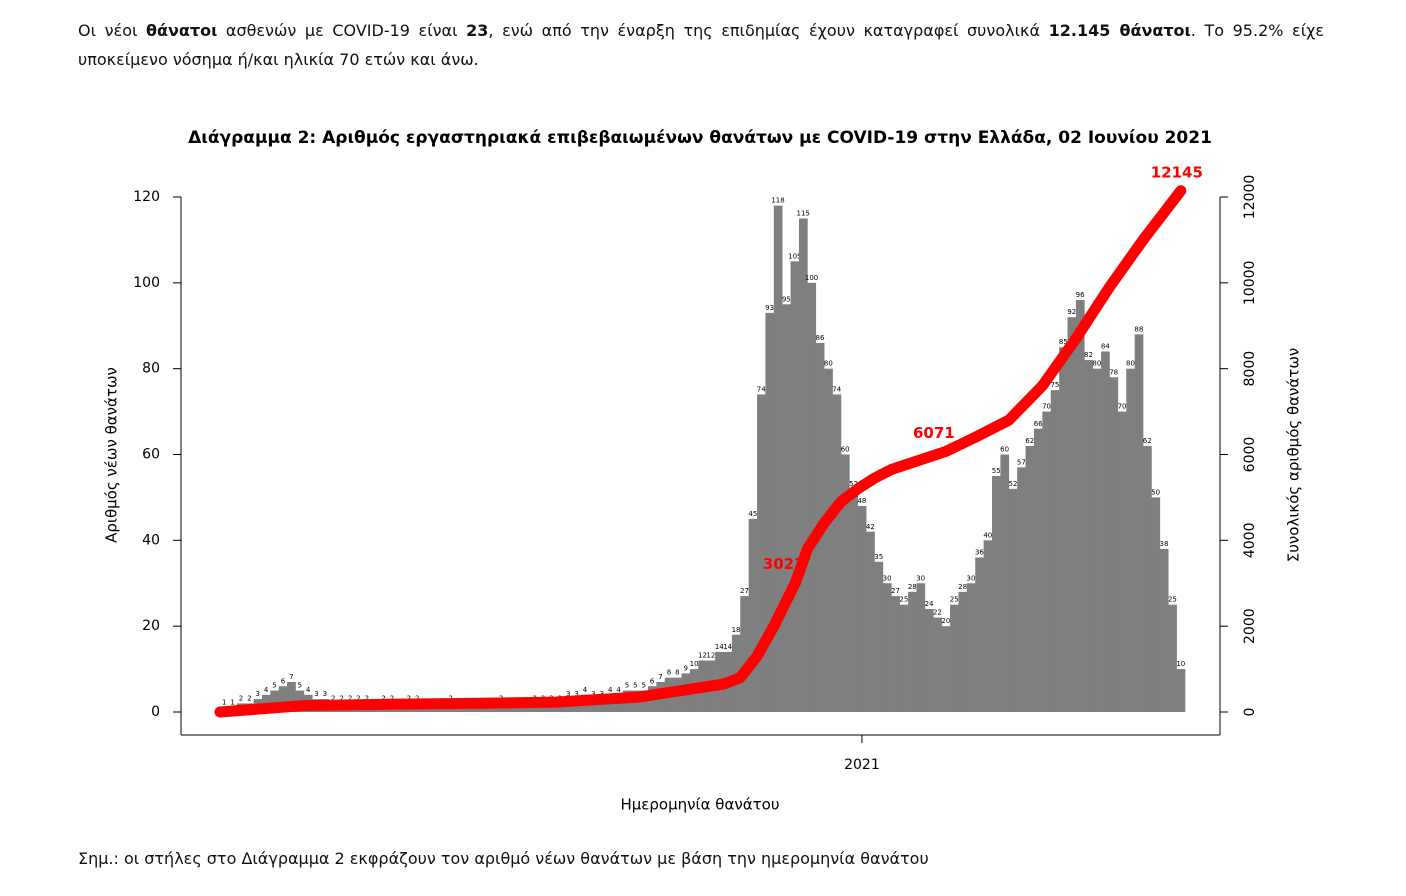  What do you see at coordinates (1021, 462) in the screenshot?
I see `bar-label: 57` at bounding box center [1021, 462].